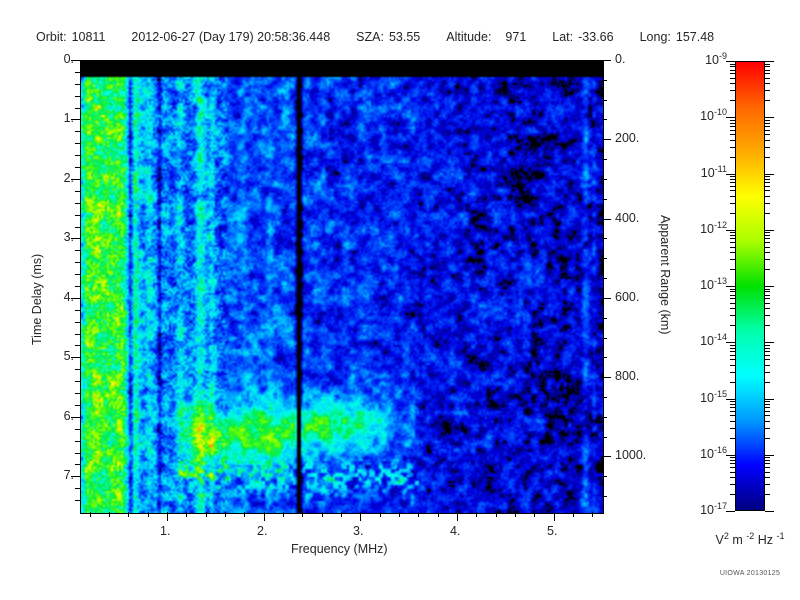 This screenshot has width=800, height=600. What do you see at coordinates (457, 64) in the screenshot?
I see `x-axis-major-tick-top` at bounding box center [457, 64].